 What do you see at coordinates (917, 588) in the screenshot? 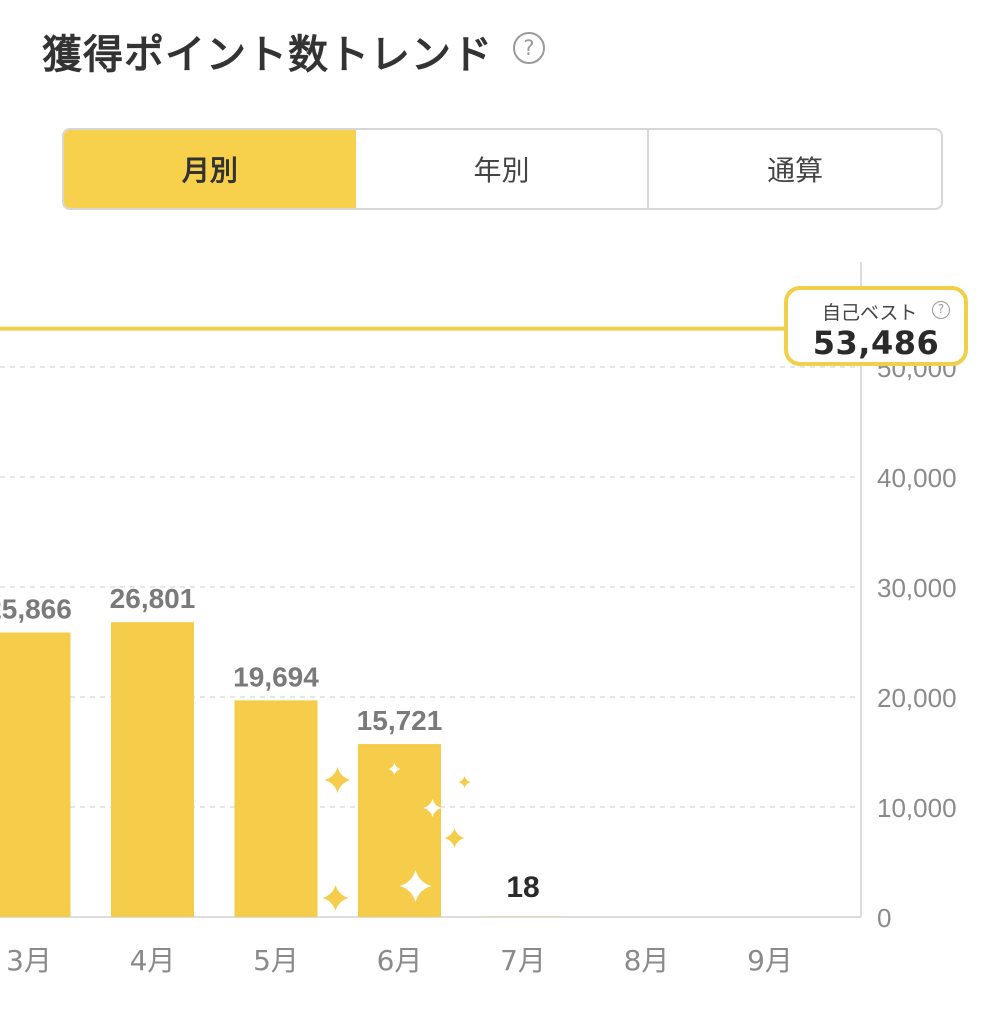
I see `y-tick-label: 30,000` at bounding box center [917, 588].